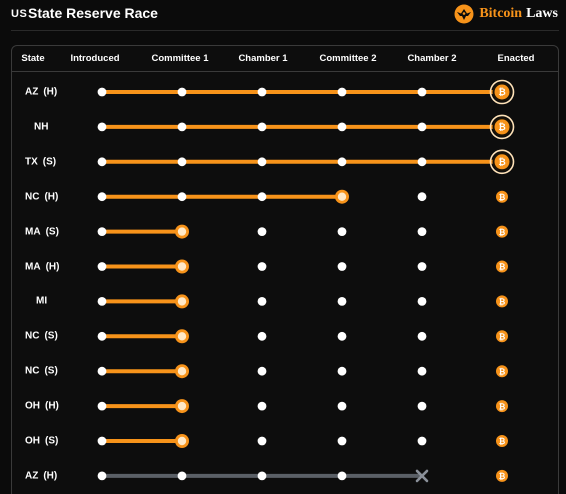 This screenshot has width=566, height=494. Describe the element at coordinates (262, 127) in the screenshot. I see `row-2-stage-3-dot` at that location.